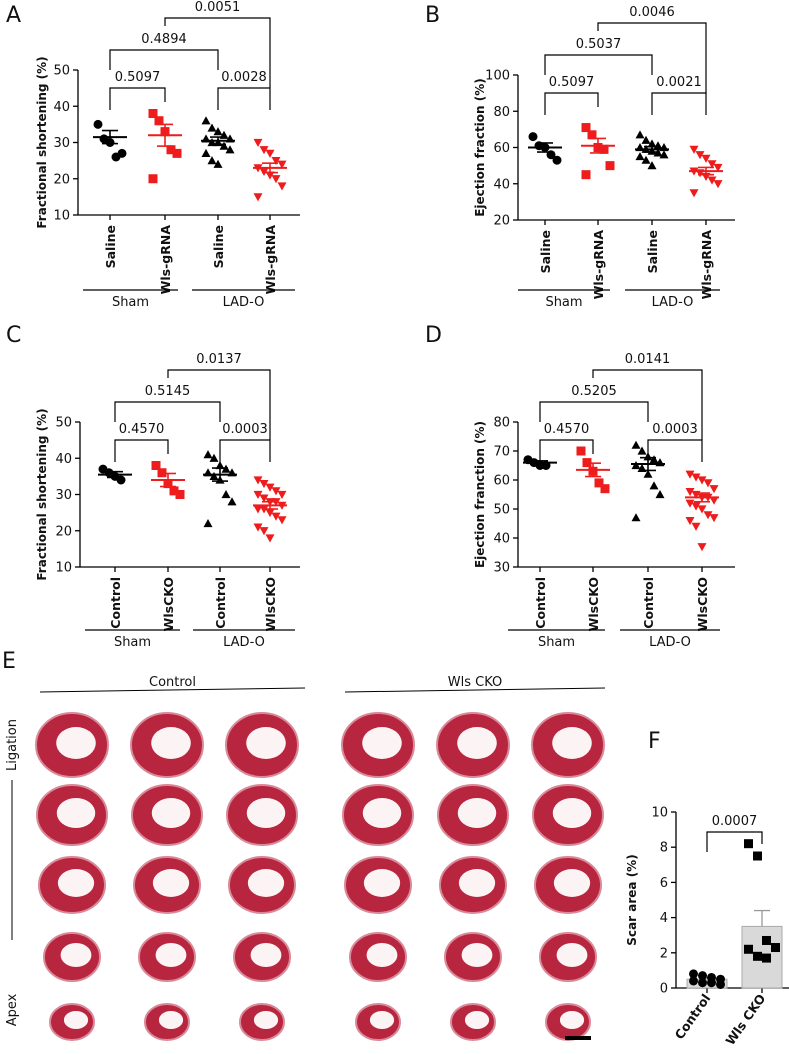  What do you see at coordinates (138, 77) in the screenshot?
I see `p-value: 0.5097` at bounding box center [138, 77].